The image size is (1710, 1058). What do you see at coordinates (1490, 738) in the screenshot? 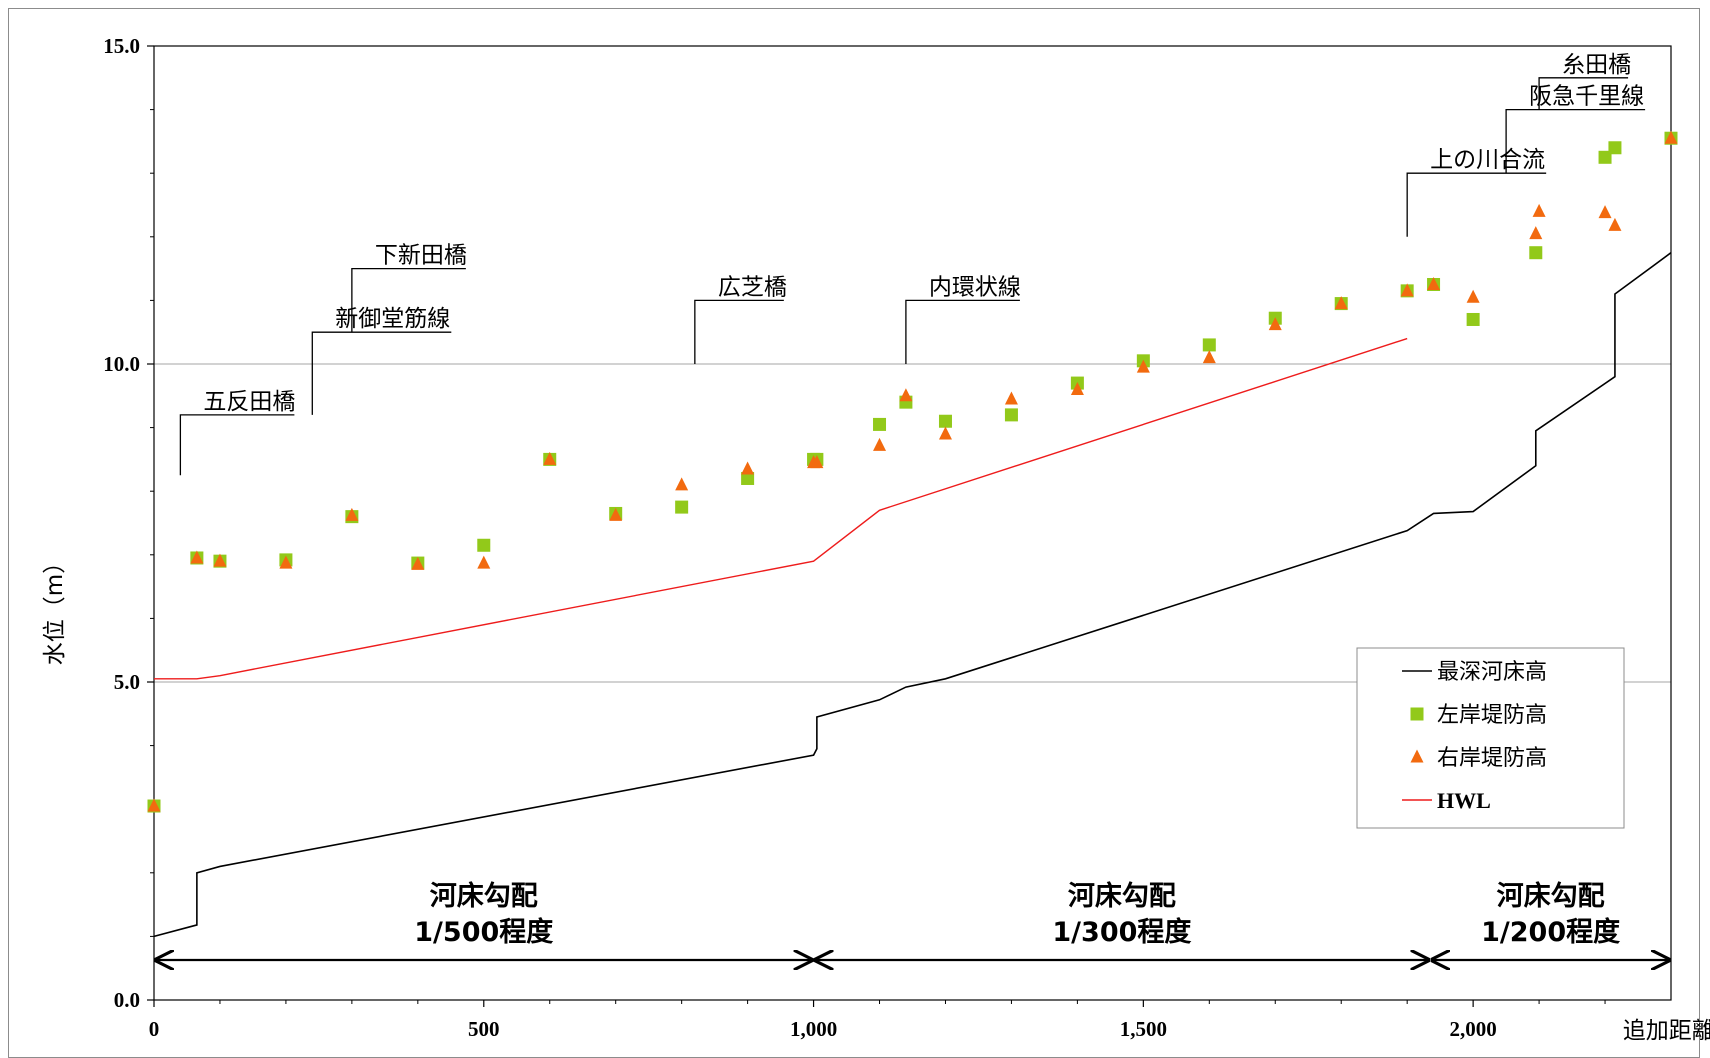
I see `legend-box` at bounding box center [1490, 738].